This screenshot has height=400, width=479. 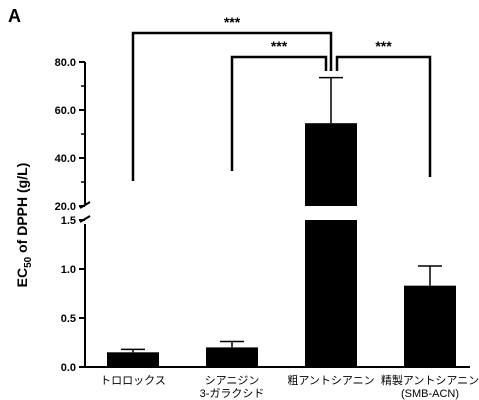 I want to click on y-axis-label: EC50 of DPPH (g/L), so click(x=24, y=225).